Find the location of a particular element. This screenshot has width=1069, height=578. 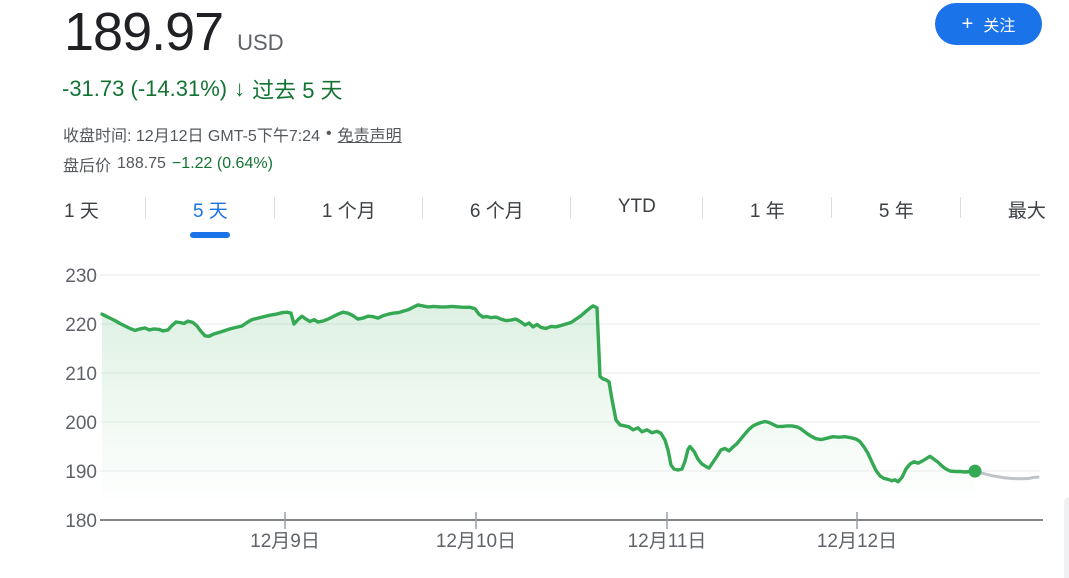

after-hours-row: 盘后价 188.75 −1.22 (0.64%) is located at coordinates (168, 164).